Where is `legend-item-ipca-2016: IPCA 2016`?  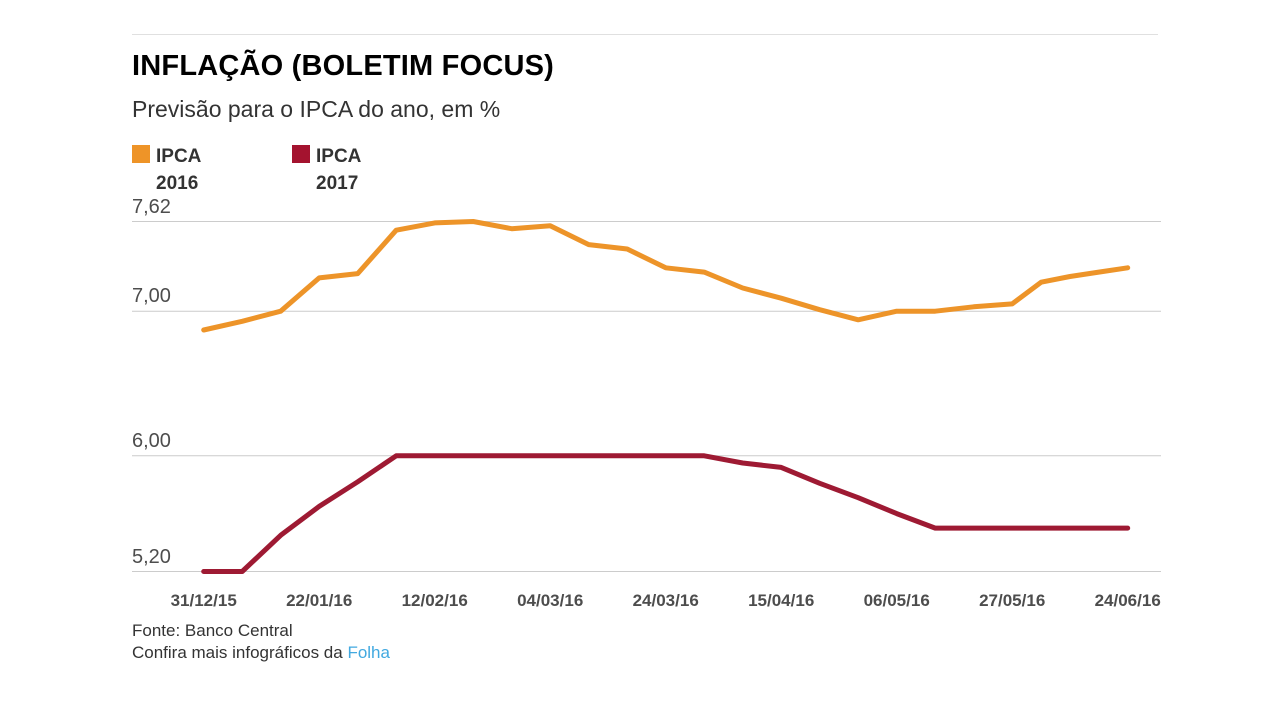
legend-item-ipca-2016: IPCA 2016 is located at coordinates (166, 170).